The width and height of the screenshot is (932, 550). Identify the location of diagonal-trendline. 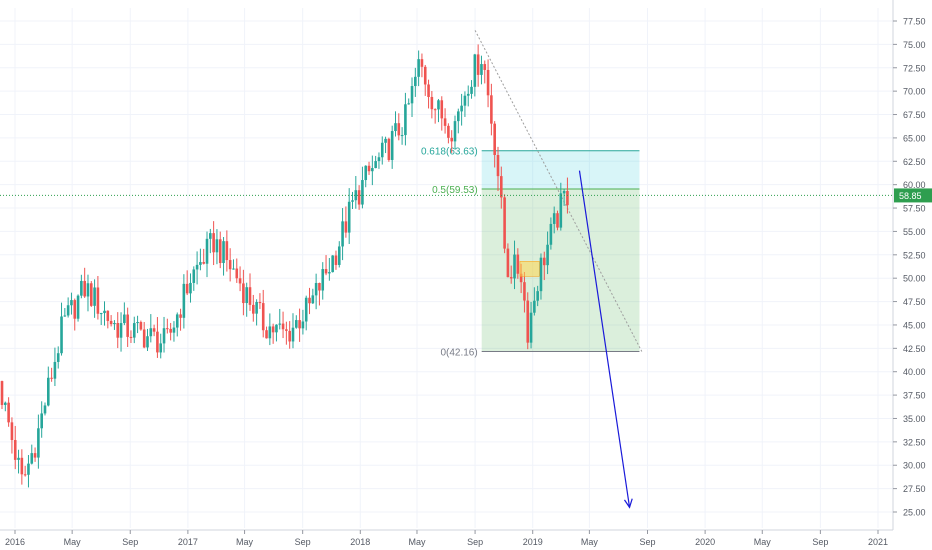
(558, 191).